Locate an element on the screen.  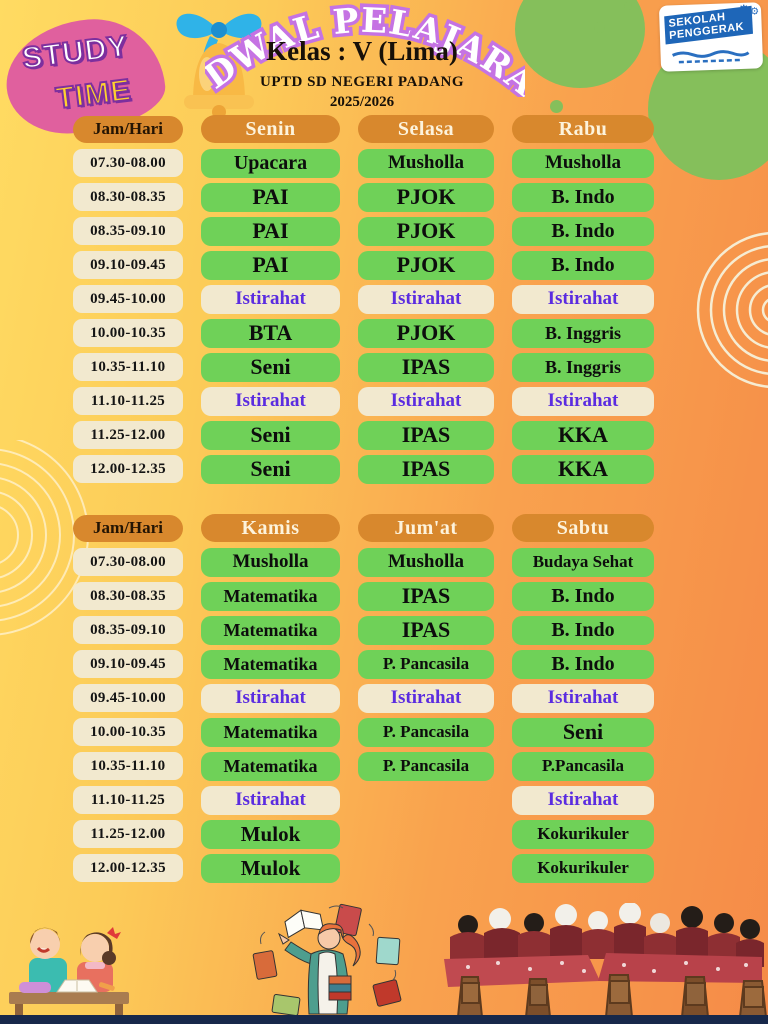
column-header-day-sabtu: Sabtu is located at coordinates (583, 528).